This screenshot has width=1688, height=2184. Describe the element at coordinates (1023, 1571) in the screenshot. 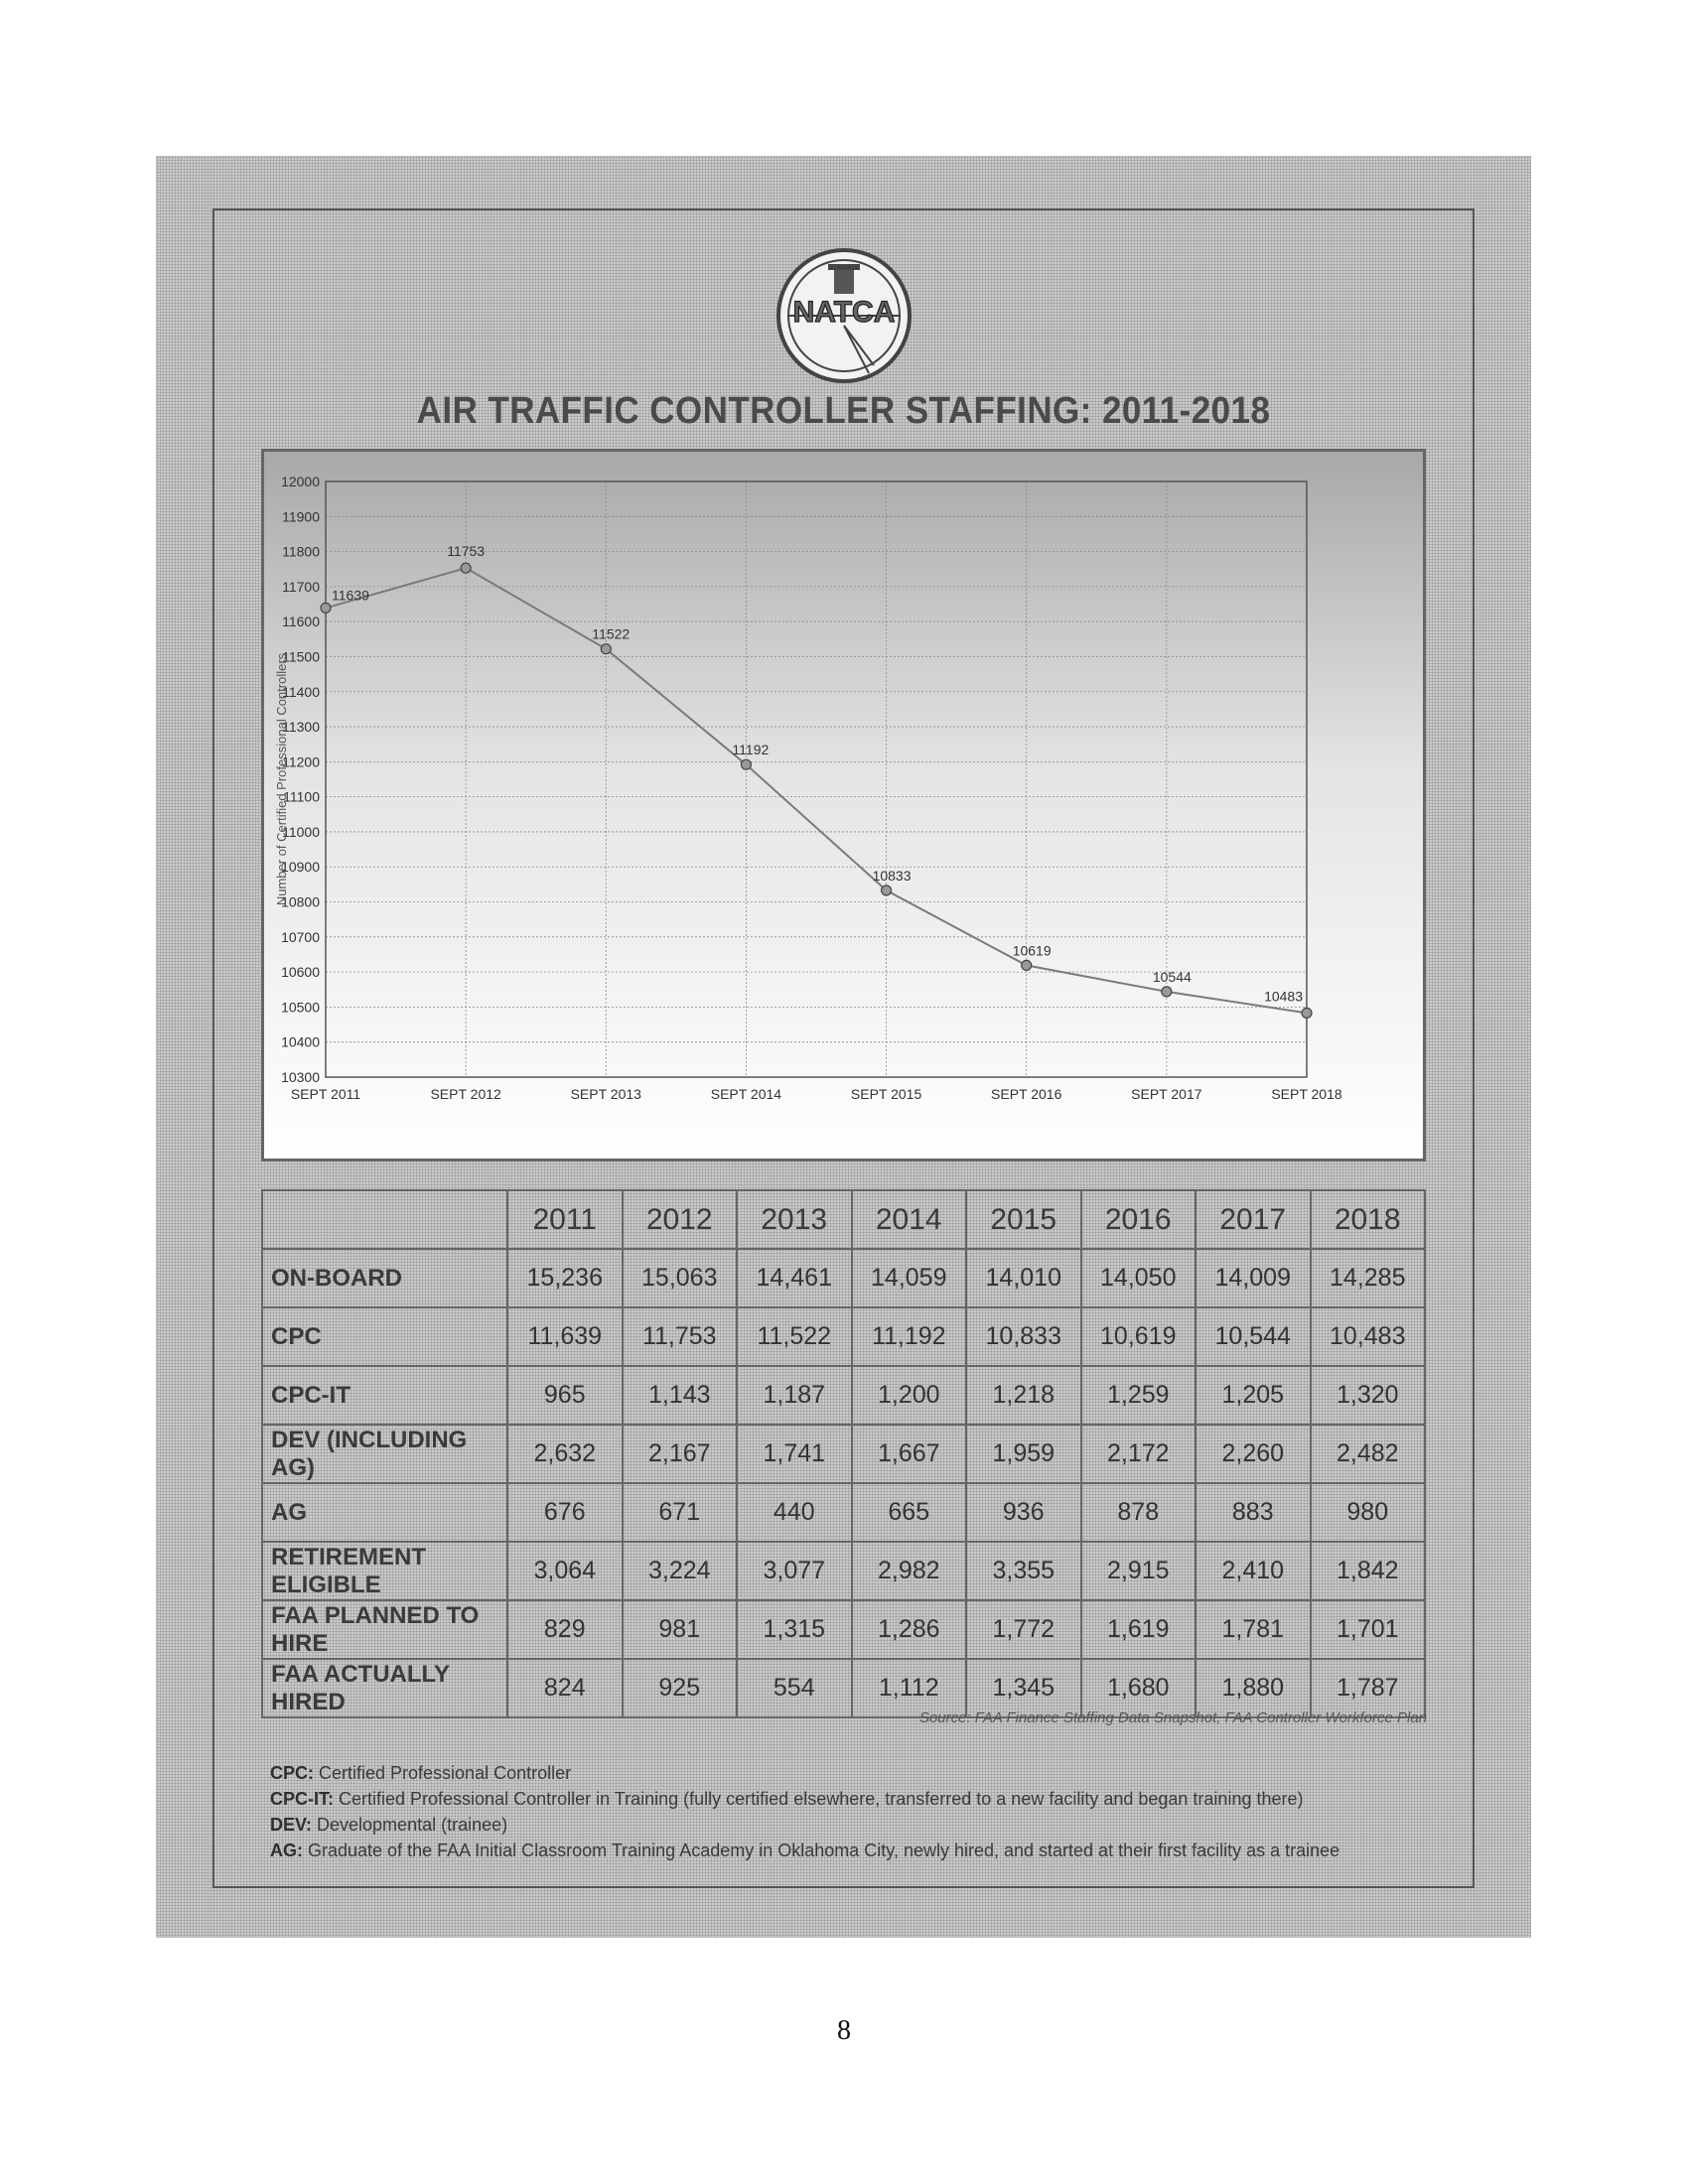

I see `table-cell: 3,355` at that location.